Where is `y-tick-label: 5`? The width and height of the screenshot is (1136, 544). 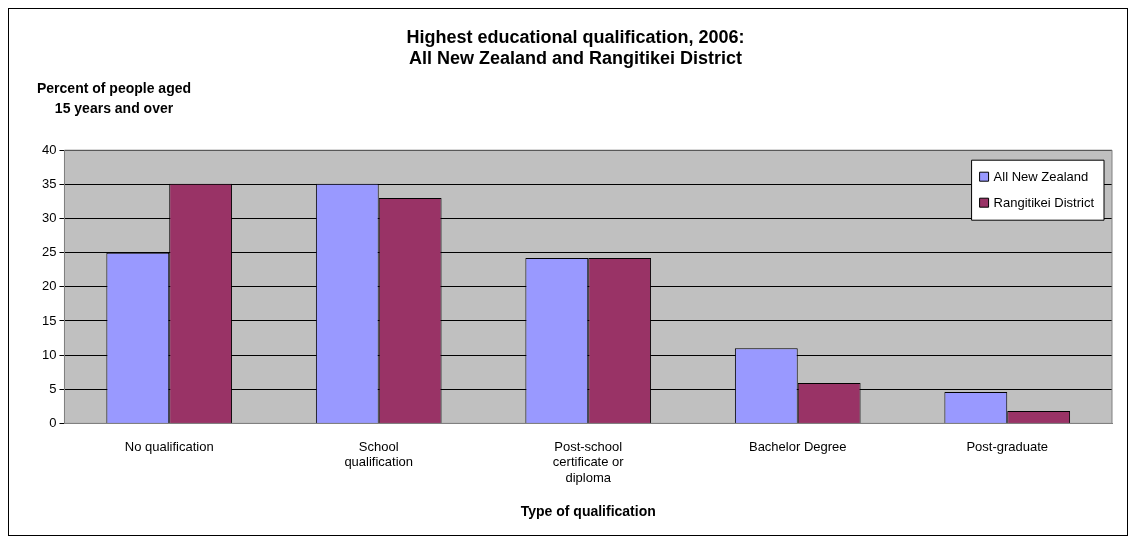
y-tick-label: 5 is located at coordinates (53, 388).